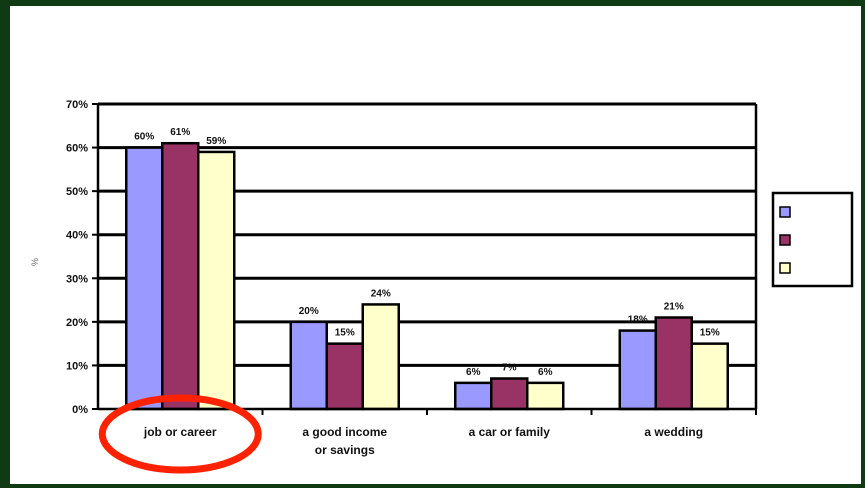  I want to click on highlight-ellipse, so click(180, 434).